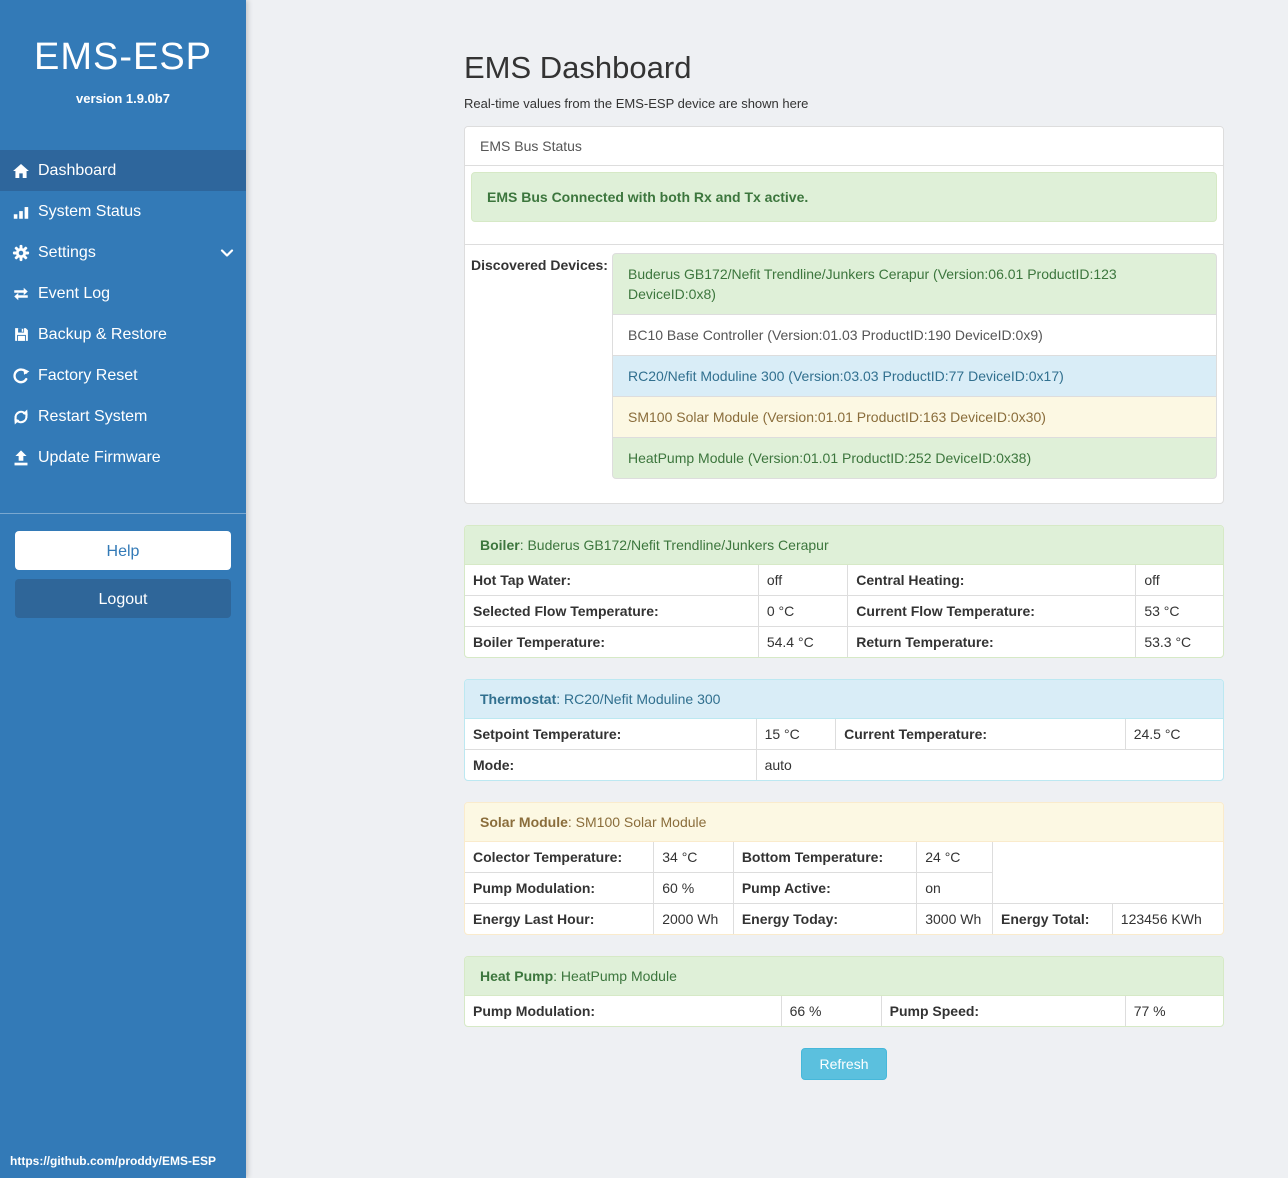 This screenshot has width=1288, height=1178. I want to click on cell-label: Selected Flow Temperature:, so click(612, 611).